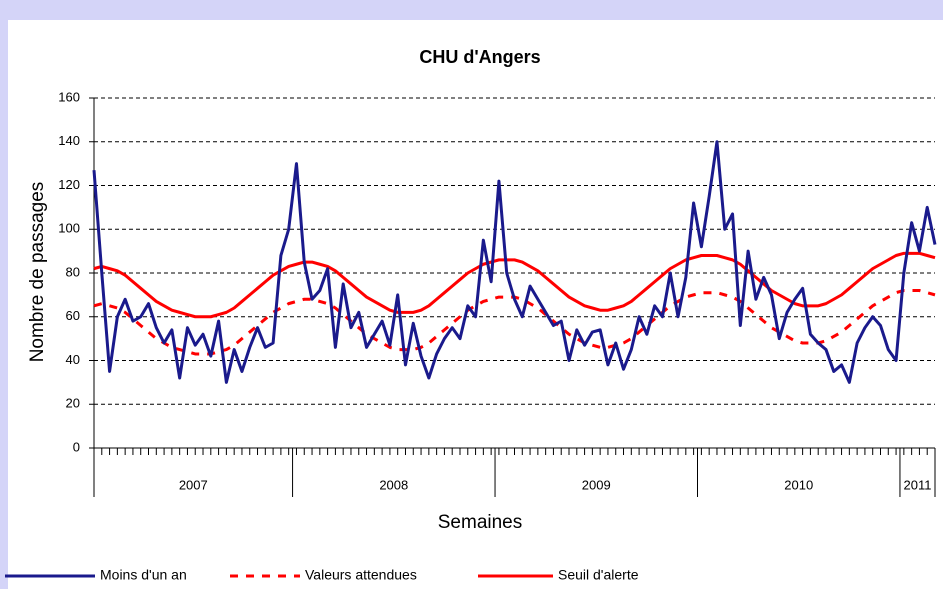 The height and width of the screenshot is (589, 943). What do you see at coordinates (480, 522) in the screenshot?
I see `x-axis-label: Semaines` at bounding box center [480, 522].